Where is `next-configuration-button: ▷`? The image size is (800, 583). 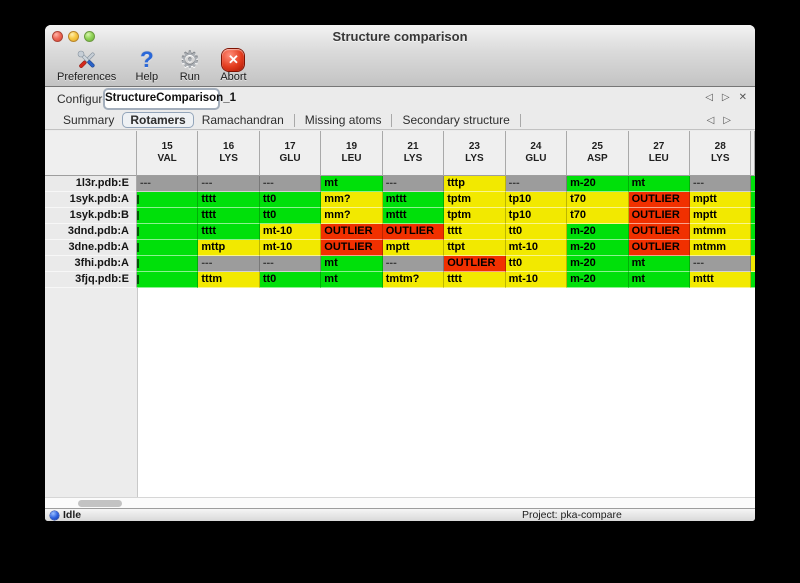 next-configuration-button: ▷ is located at coordinates (725, 97).